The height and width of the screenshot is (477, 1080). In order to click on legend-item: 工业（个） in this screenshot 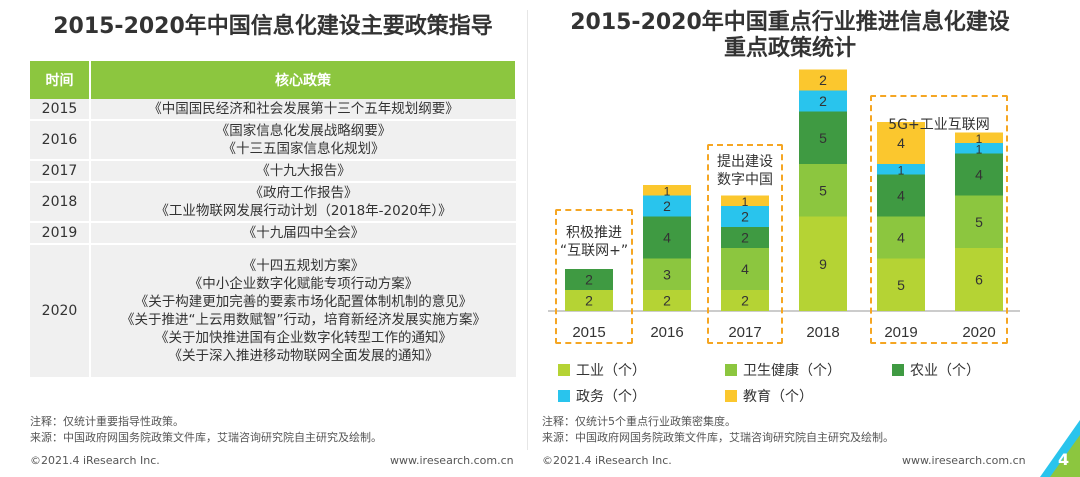, I will do `click(602, 370)`.